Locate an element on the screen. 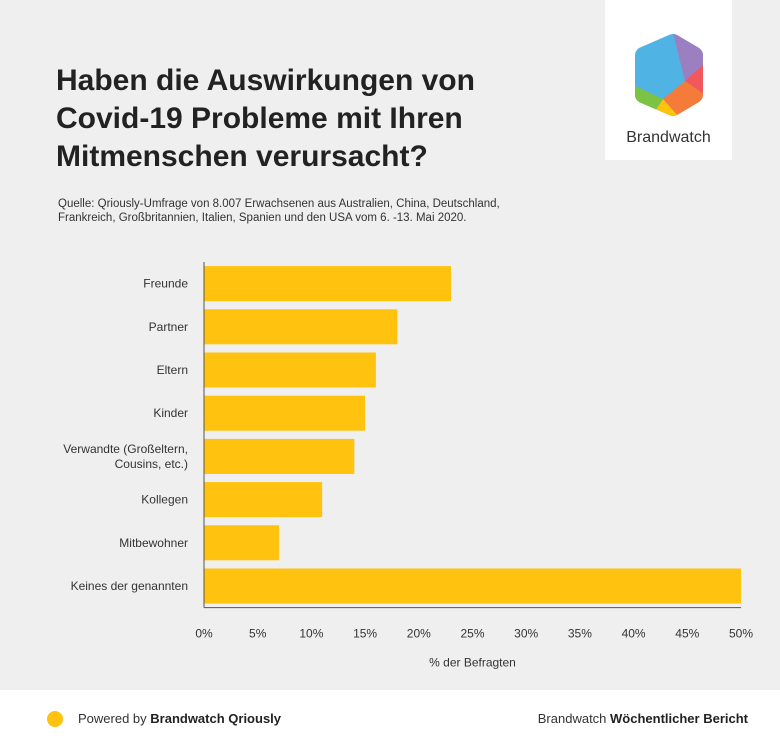 The height and width of the screenshot is (747, 780). x-tick-label: 15% is located at coordinates (365, 634).